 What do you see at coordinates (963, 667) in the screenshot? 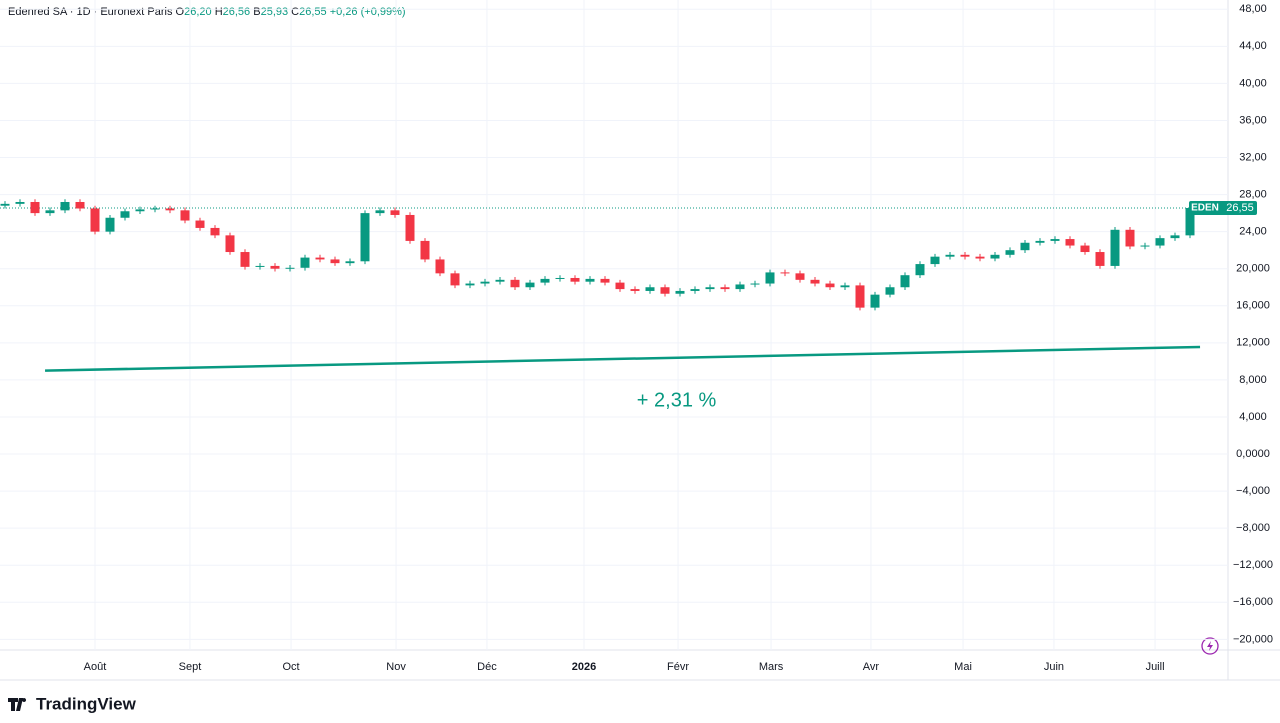
I see `x-tick-label: Mai` at bounding box center [963, 667].